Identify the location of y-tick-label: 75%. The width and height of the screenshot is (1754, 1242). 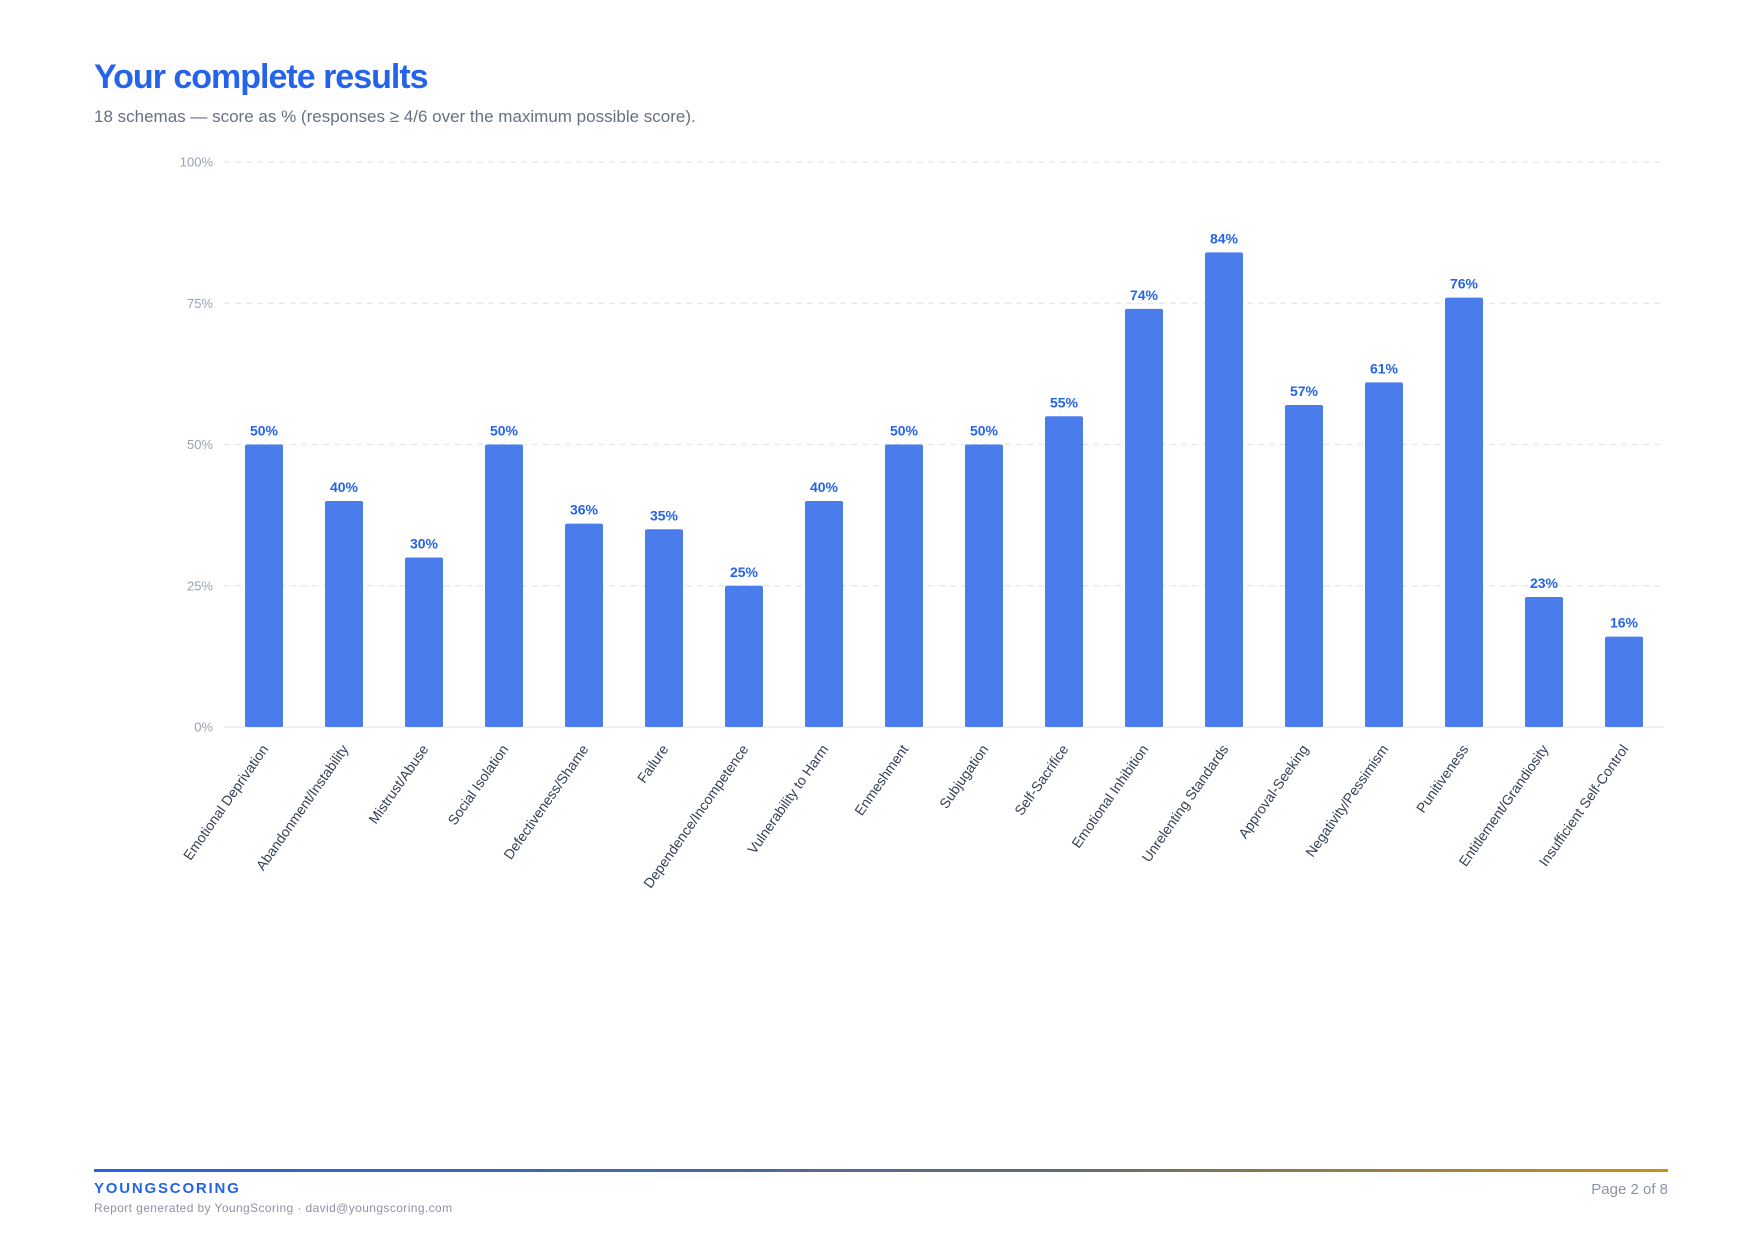
(200, 303).